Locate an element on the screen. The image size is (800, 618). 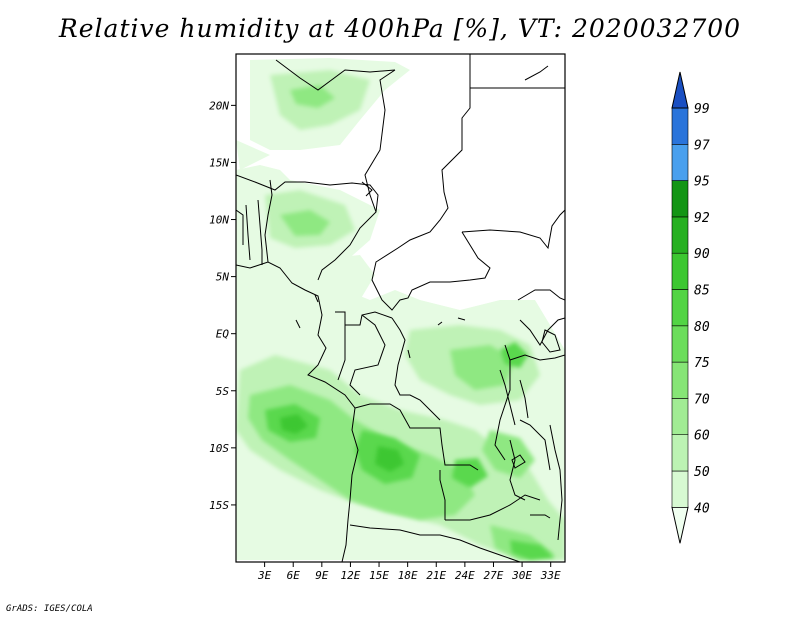
lon-tick-label: 9E is located at coordinates (322, 575).